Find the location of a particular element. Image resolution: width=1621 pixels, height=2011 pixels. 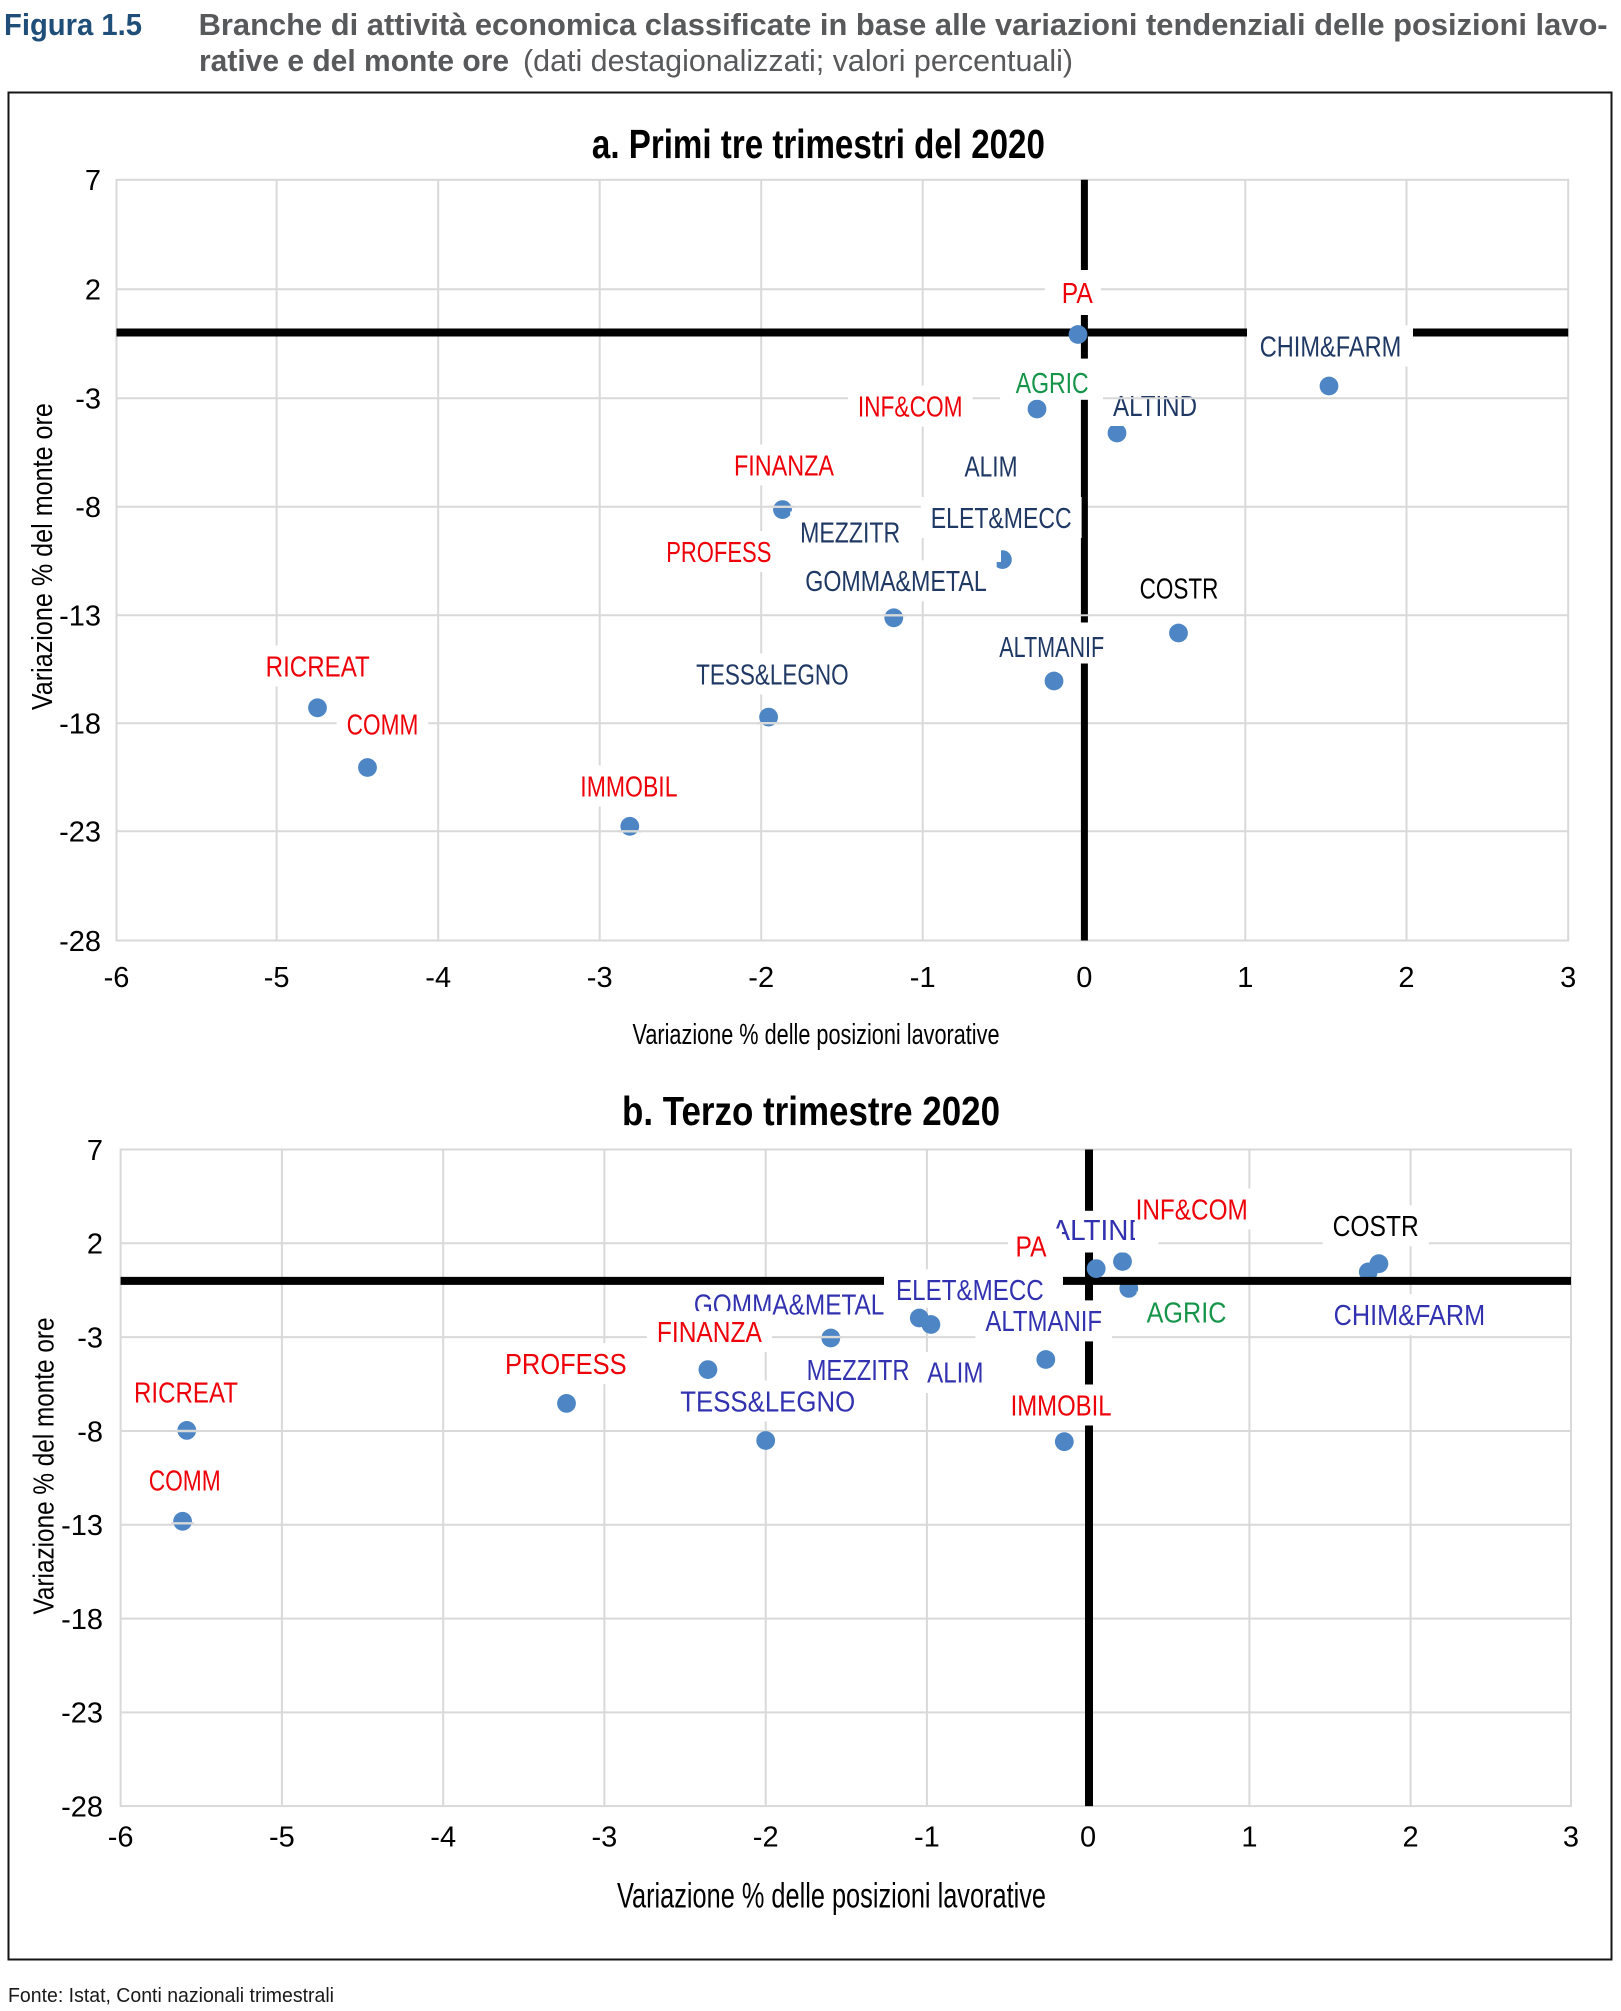

svg-text: MEZZITR is located at coordinates (850, 533).